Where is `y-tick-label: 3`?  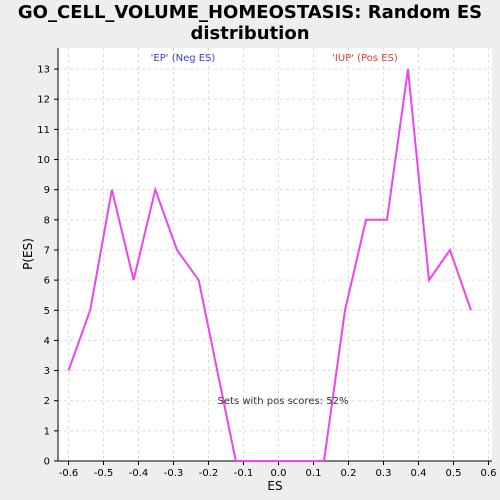
y-tick-label: 3 is located at coordinates (47, 371).